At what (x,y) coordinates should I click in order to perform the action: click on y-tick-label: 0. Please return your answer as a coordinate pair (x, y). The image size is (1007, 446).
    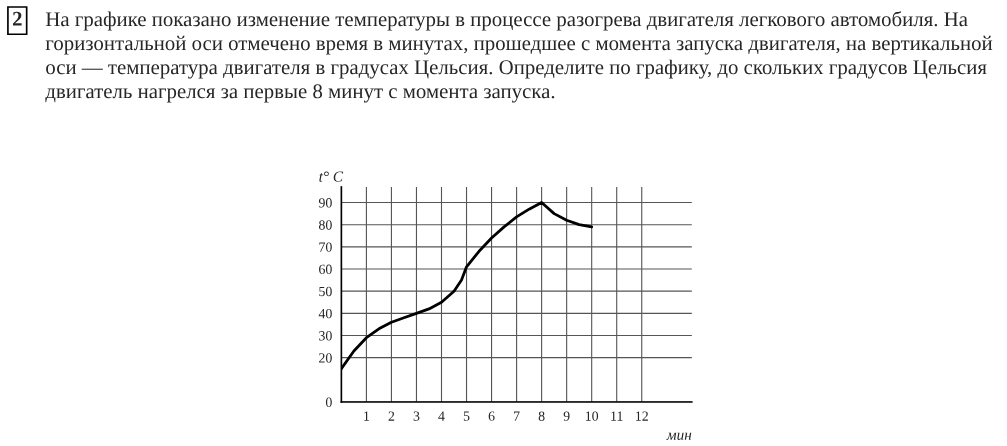
    Looking at the image, I should click on (328, 402).